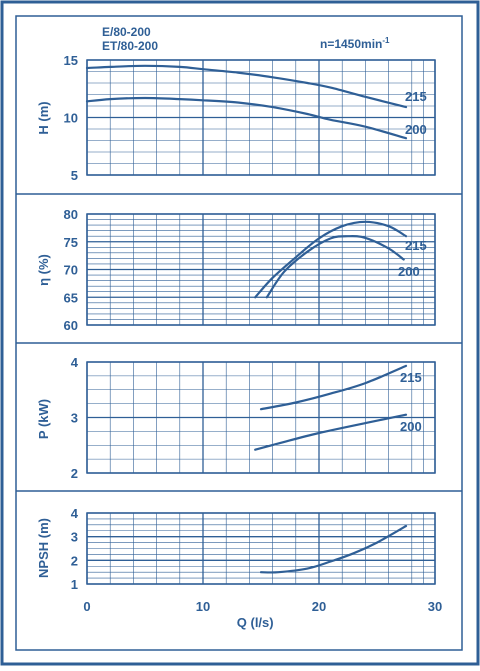  What do you see at coordinates (71, 297) in the screenshot?
I see `y-tick-label: 65` at bounding box center [71, 297].